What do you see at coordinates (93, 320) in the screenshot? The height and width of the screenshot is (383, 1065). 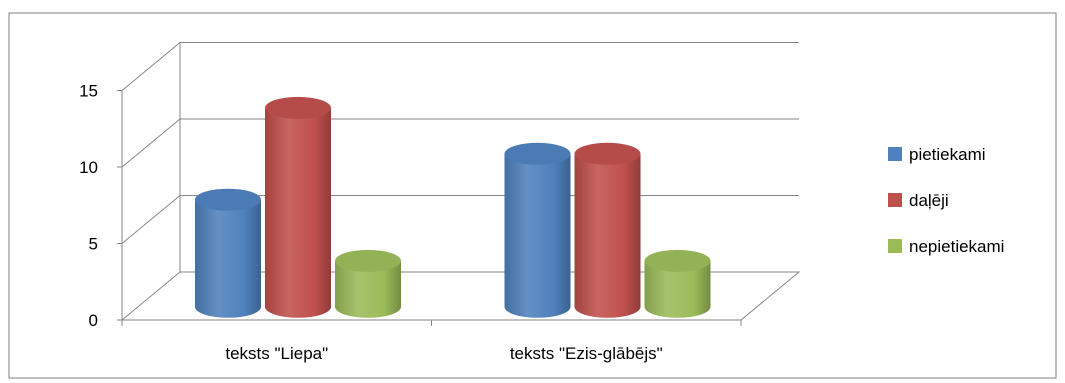 I see `y-tick-label: 0` at bounding box center [93, 320].